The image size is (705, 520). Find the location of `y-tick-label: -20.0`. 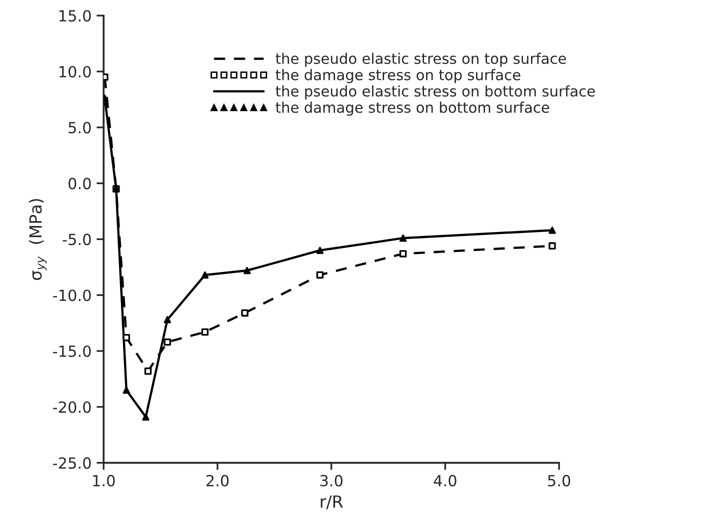

y-tick-label: -20.0 is located at coordinates (72, 407).